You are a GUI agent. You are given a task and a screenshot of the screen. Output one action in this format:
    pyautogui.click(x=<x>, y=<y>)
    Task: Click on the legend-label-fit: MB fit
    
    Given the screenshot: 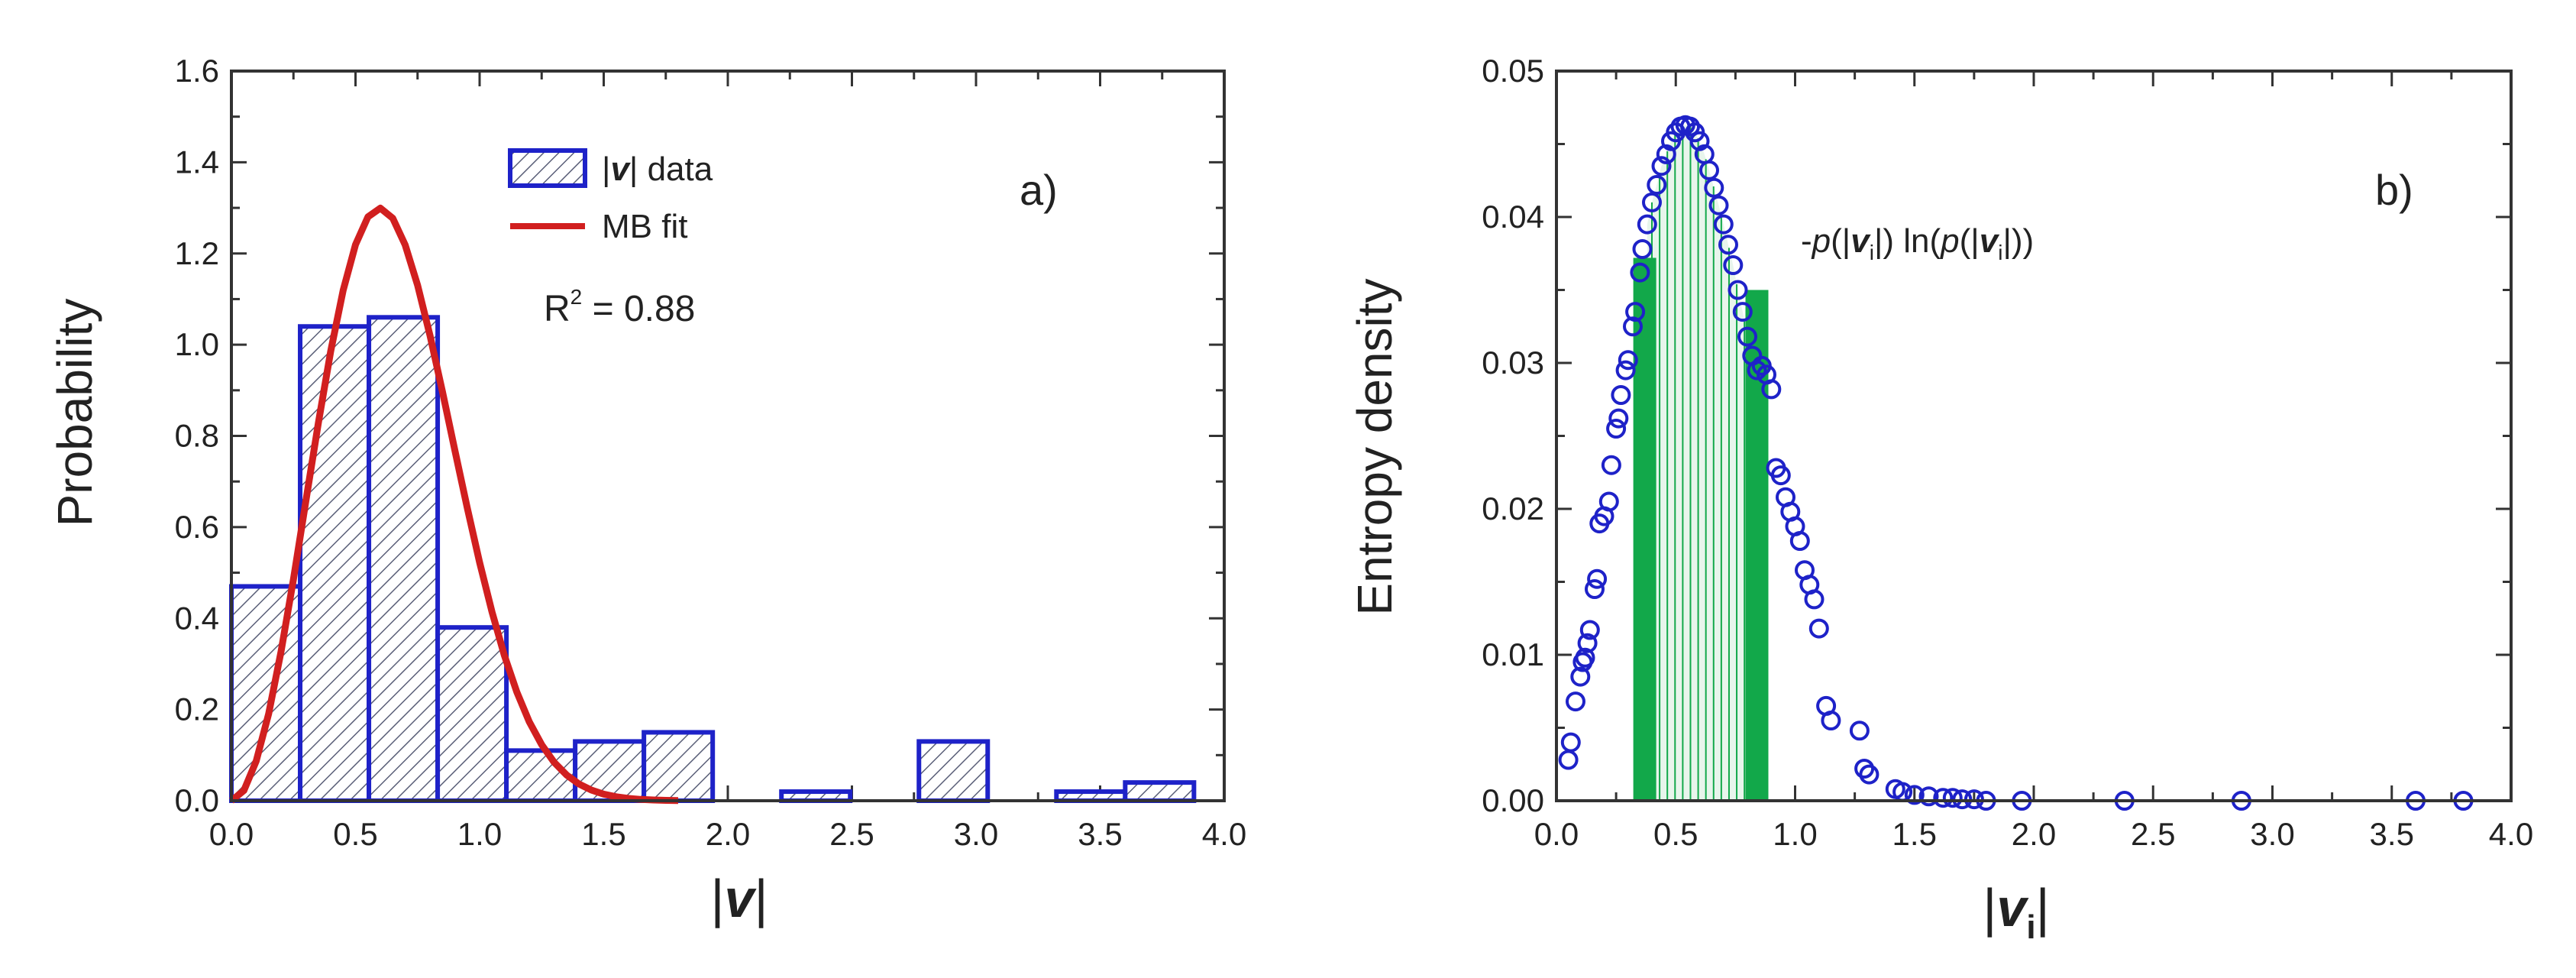 What is the action you would take?
    pyautogui.click(x=644, y=226)
    